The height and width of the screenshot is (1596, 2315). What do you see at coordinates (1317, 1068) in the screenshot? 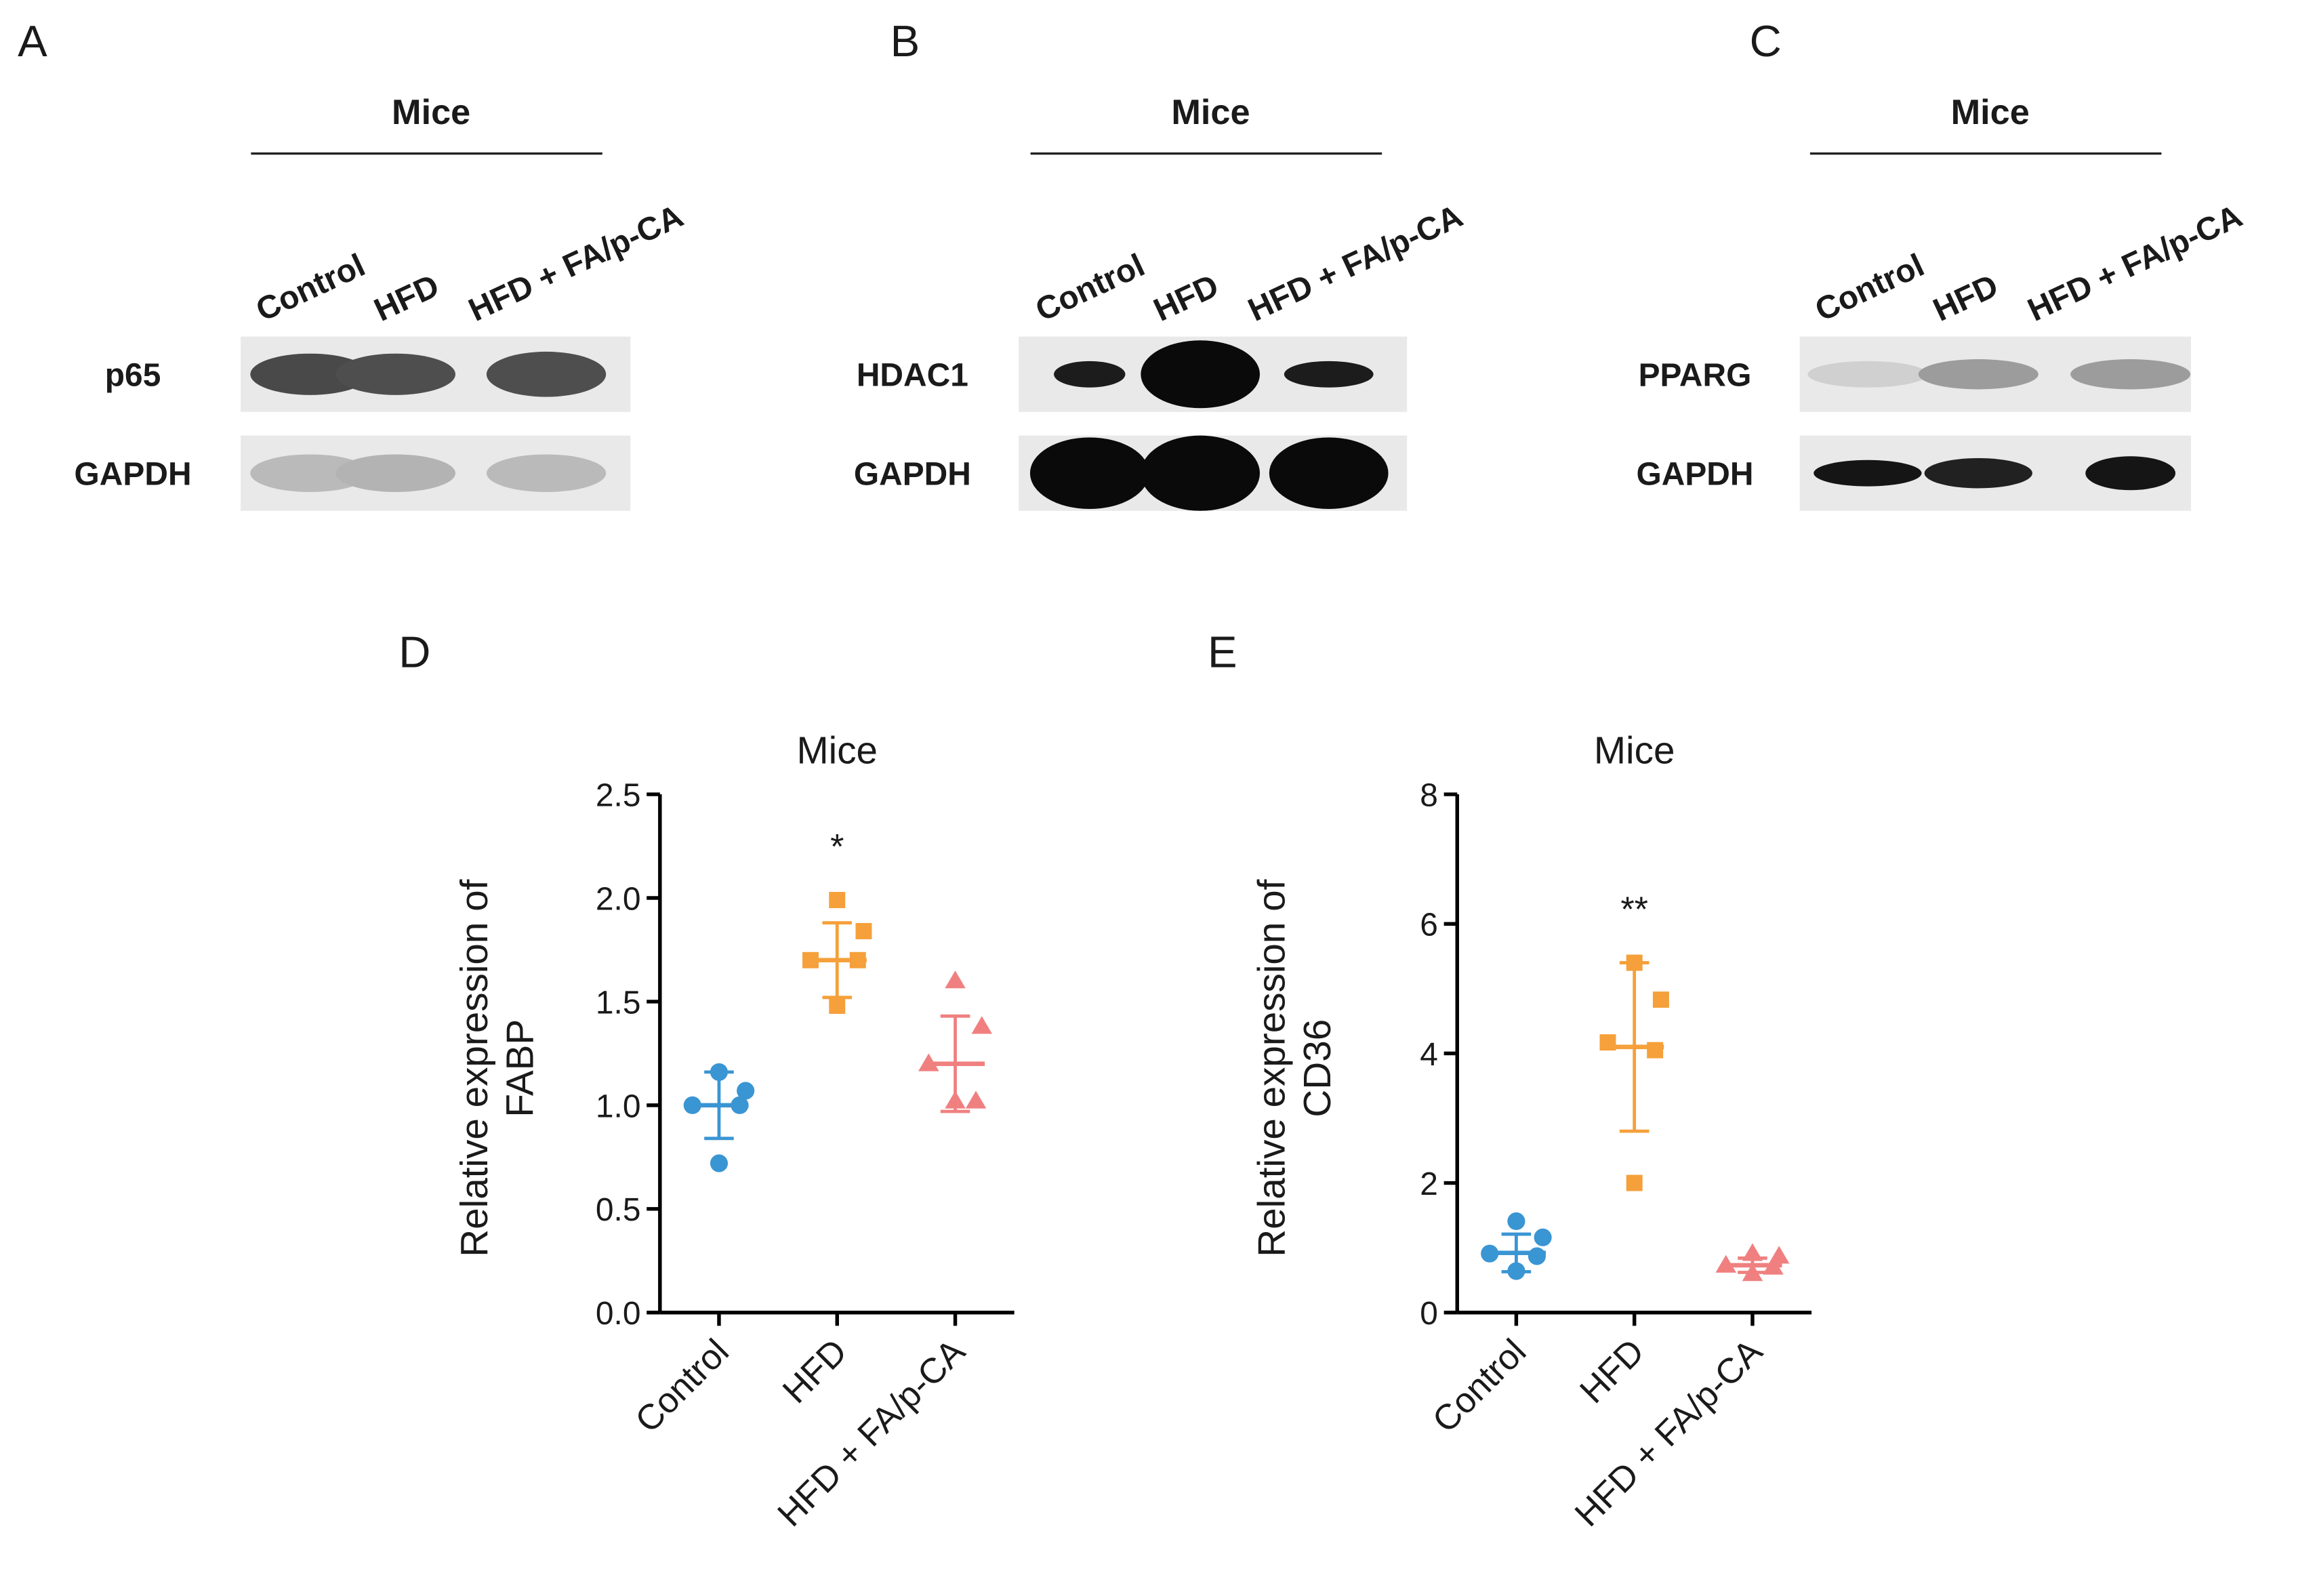
I see `y-axis-label: CD36` at bounding box center [1317, 1068].